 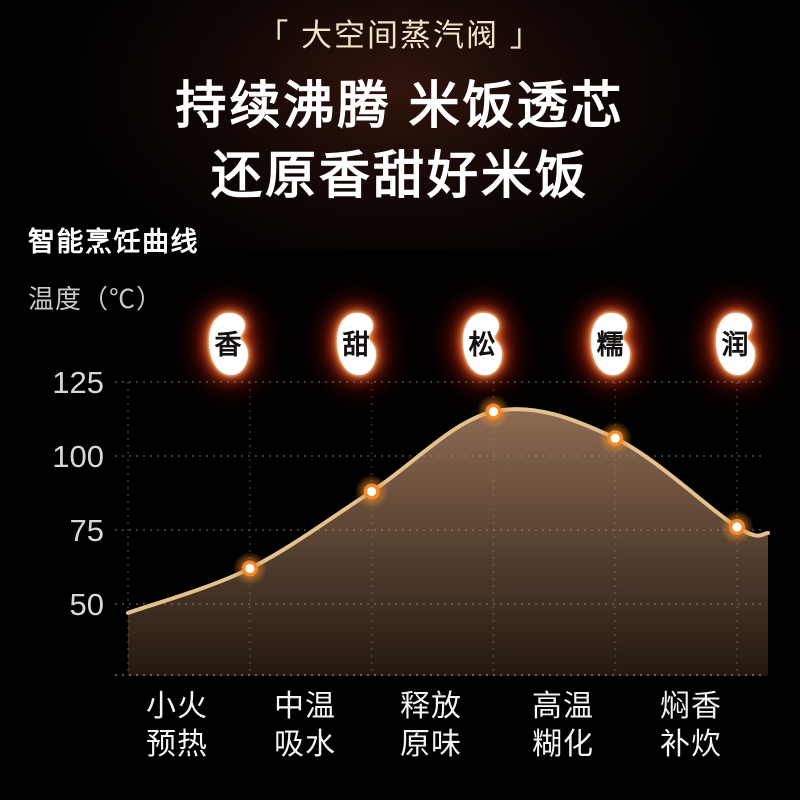 I want to click on x-axis-label-stage-5: 焖香 补炊, so click(x=691, y=726).